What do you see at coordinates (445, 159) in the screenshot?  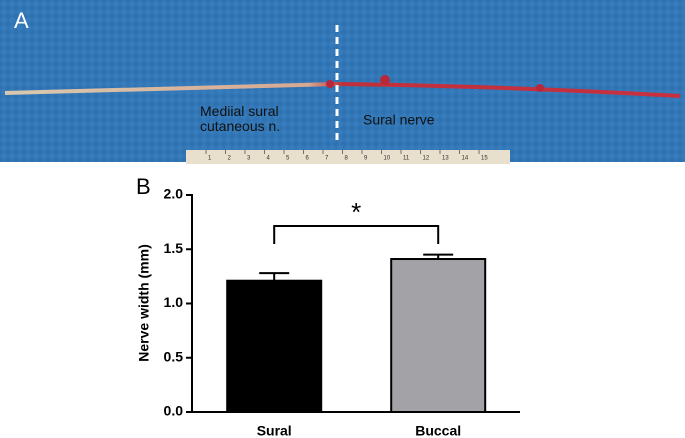 I see `ruler-label: 13` at bounding box center [445, 159].